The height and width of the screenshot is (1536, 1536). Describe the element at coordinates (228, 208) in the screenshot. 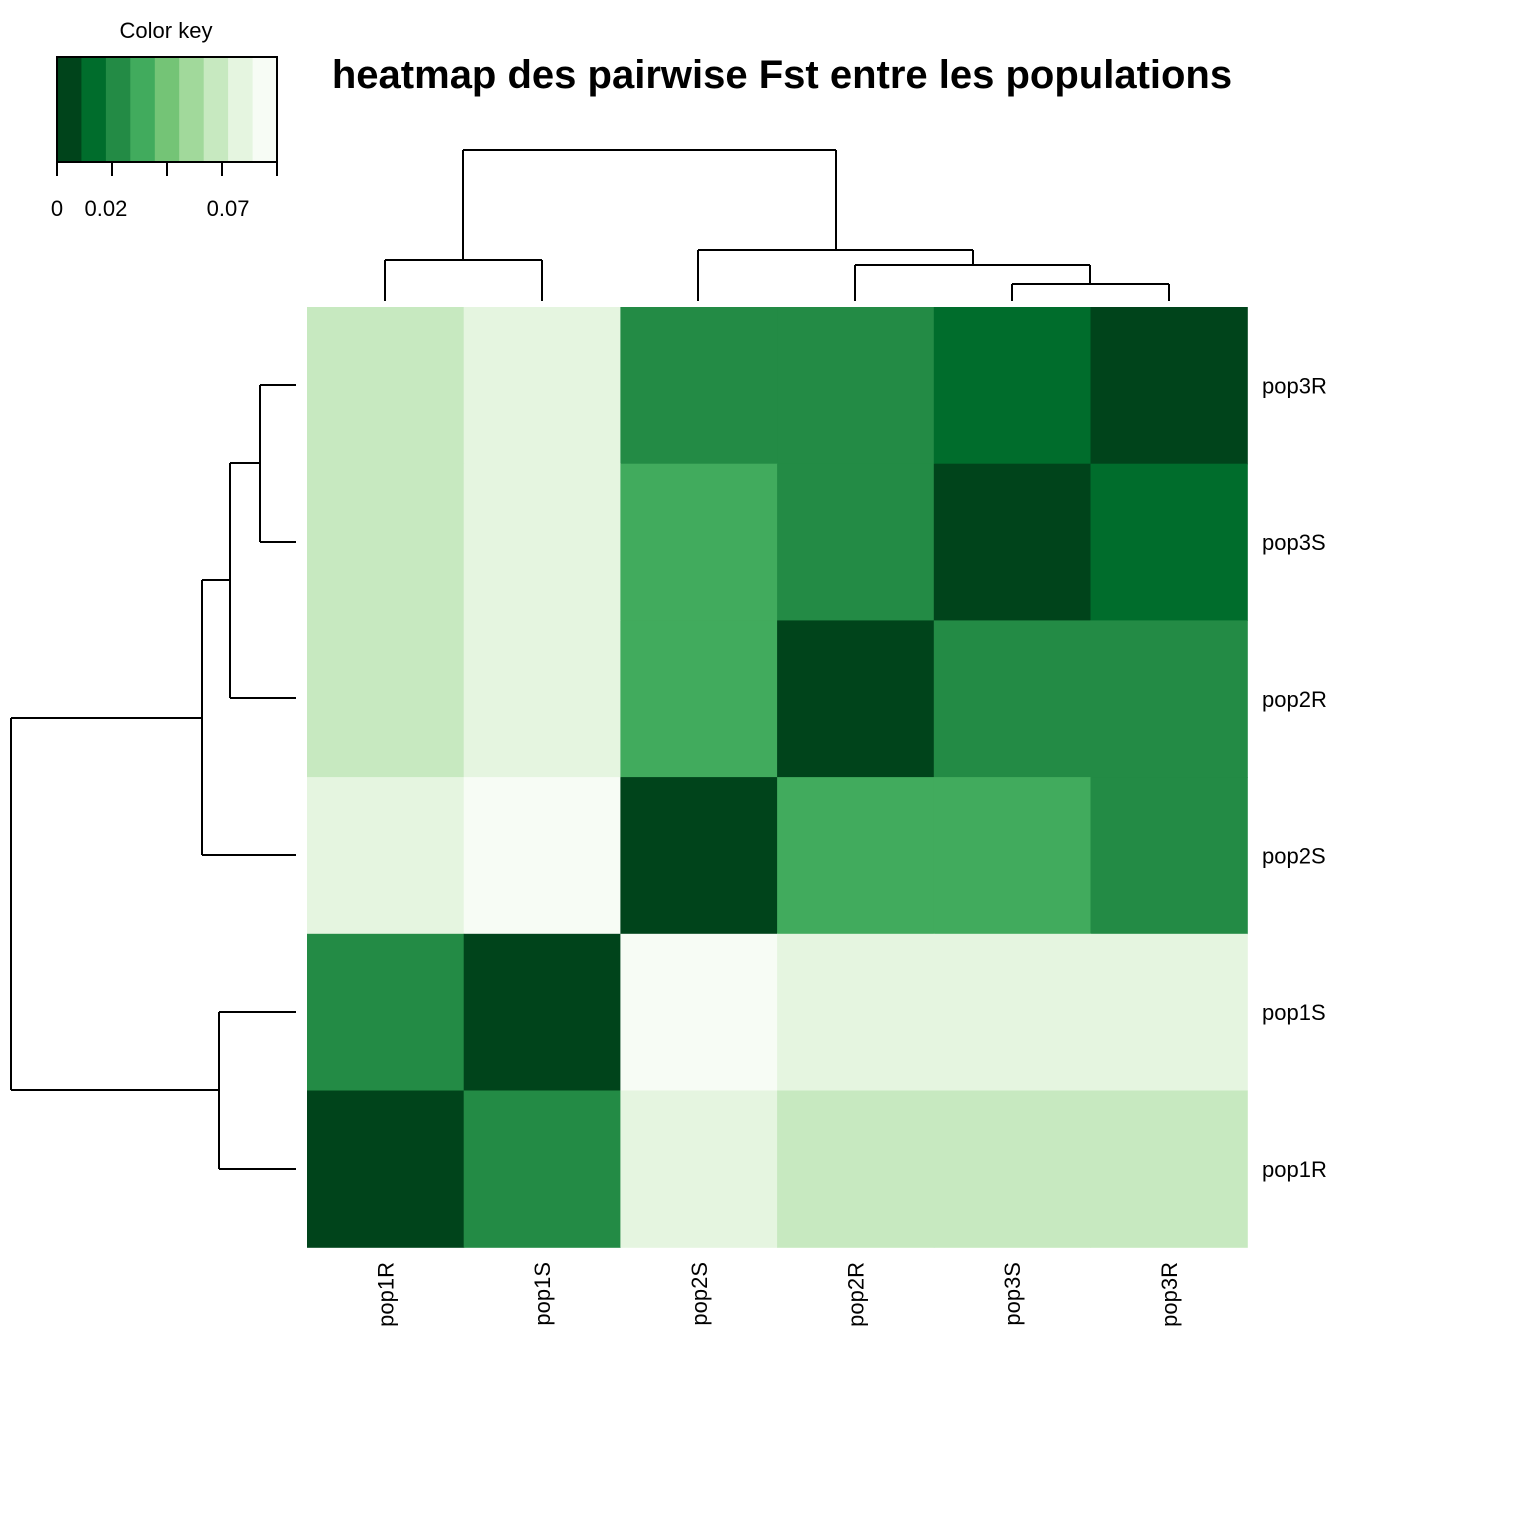

I see `color-key-tick-label: 0.07` at that location.